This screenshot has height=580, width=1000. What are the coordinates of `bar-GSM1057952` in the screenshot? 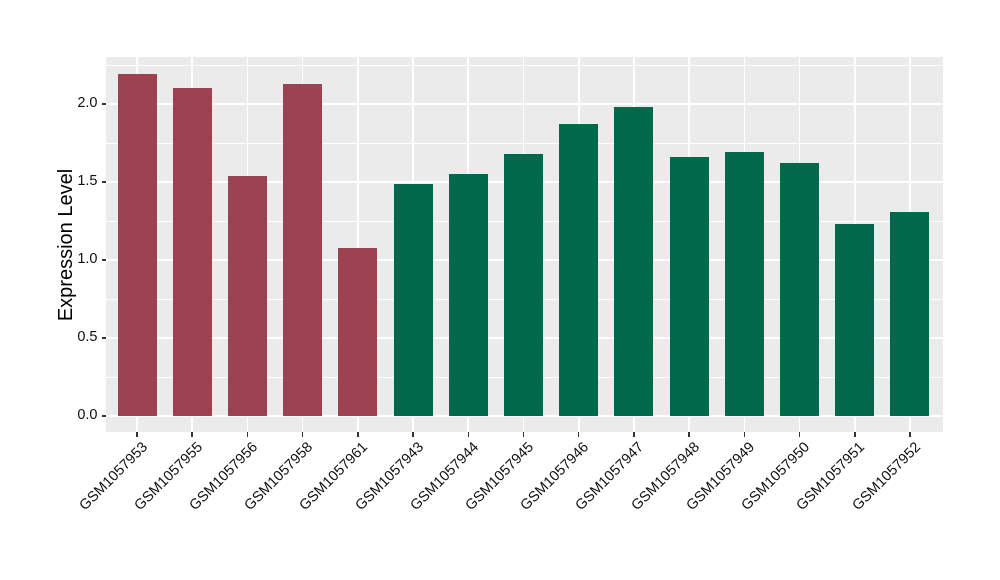 It's located at (910, 313).